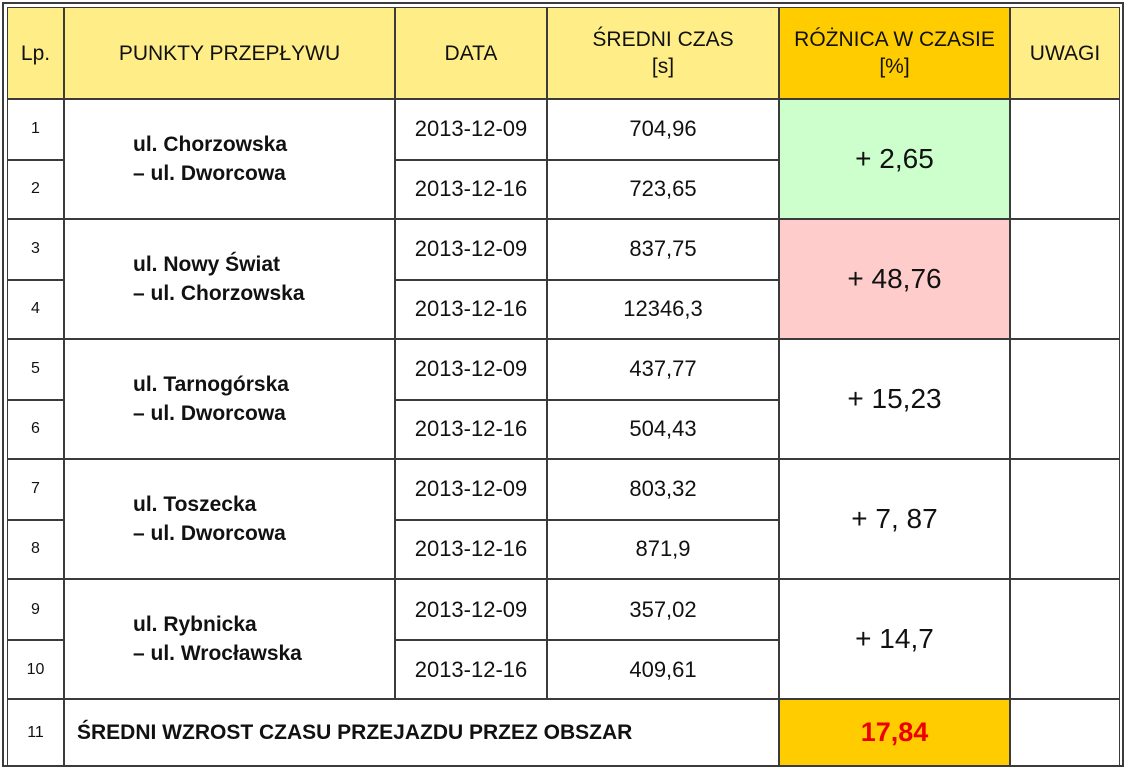 Image resolution: width=1130 pixels, height=775 pixels. I want to click on flow-point: ul. Tarnogórska – ul. Dworcowa, so click(229, 399).